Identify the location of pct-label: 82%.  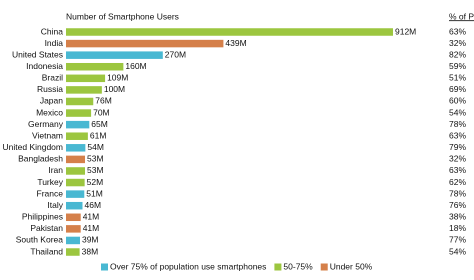
(457, 54).